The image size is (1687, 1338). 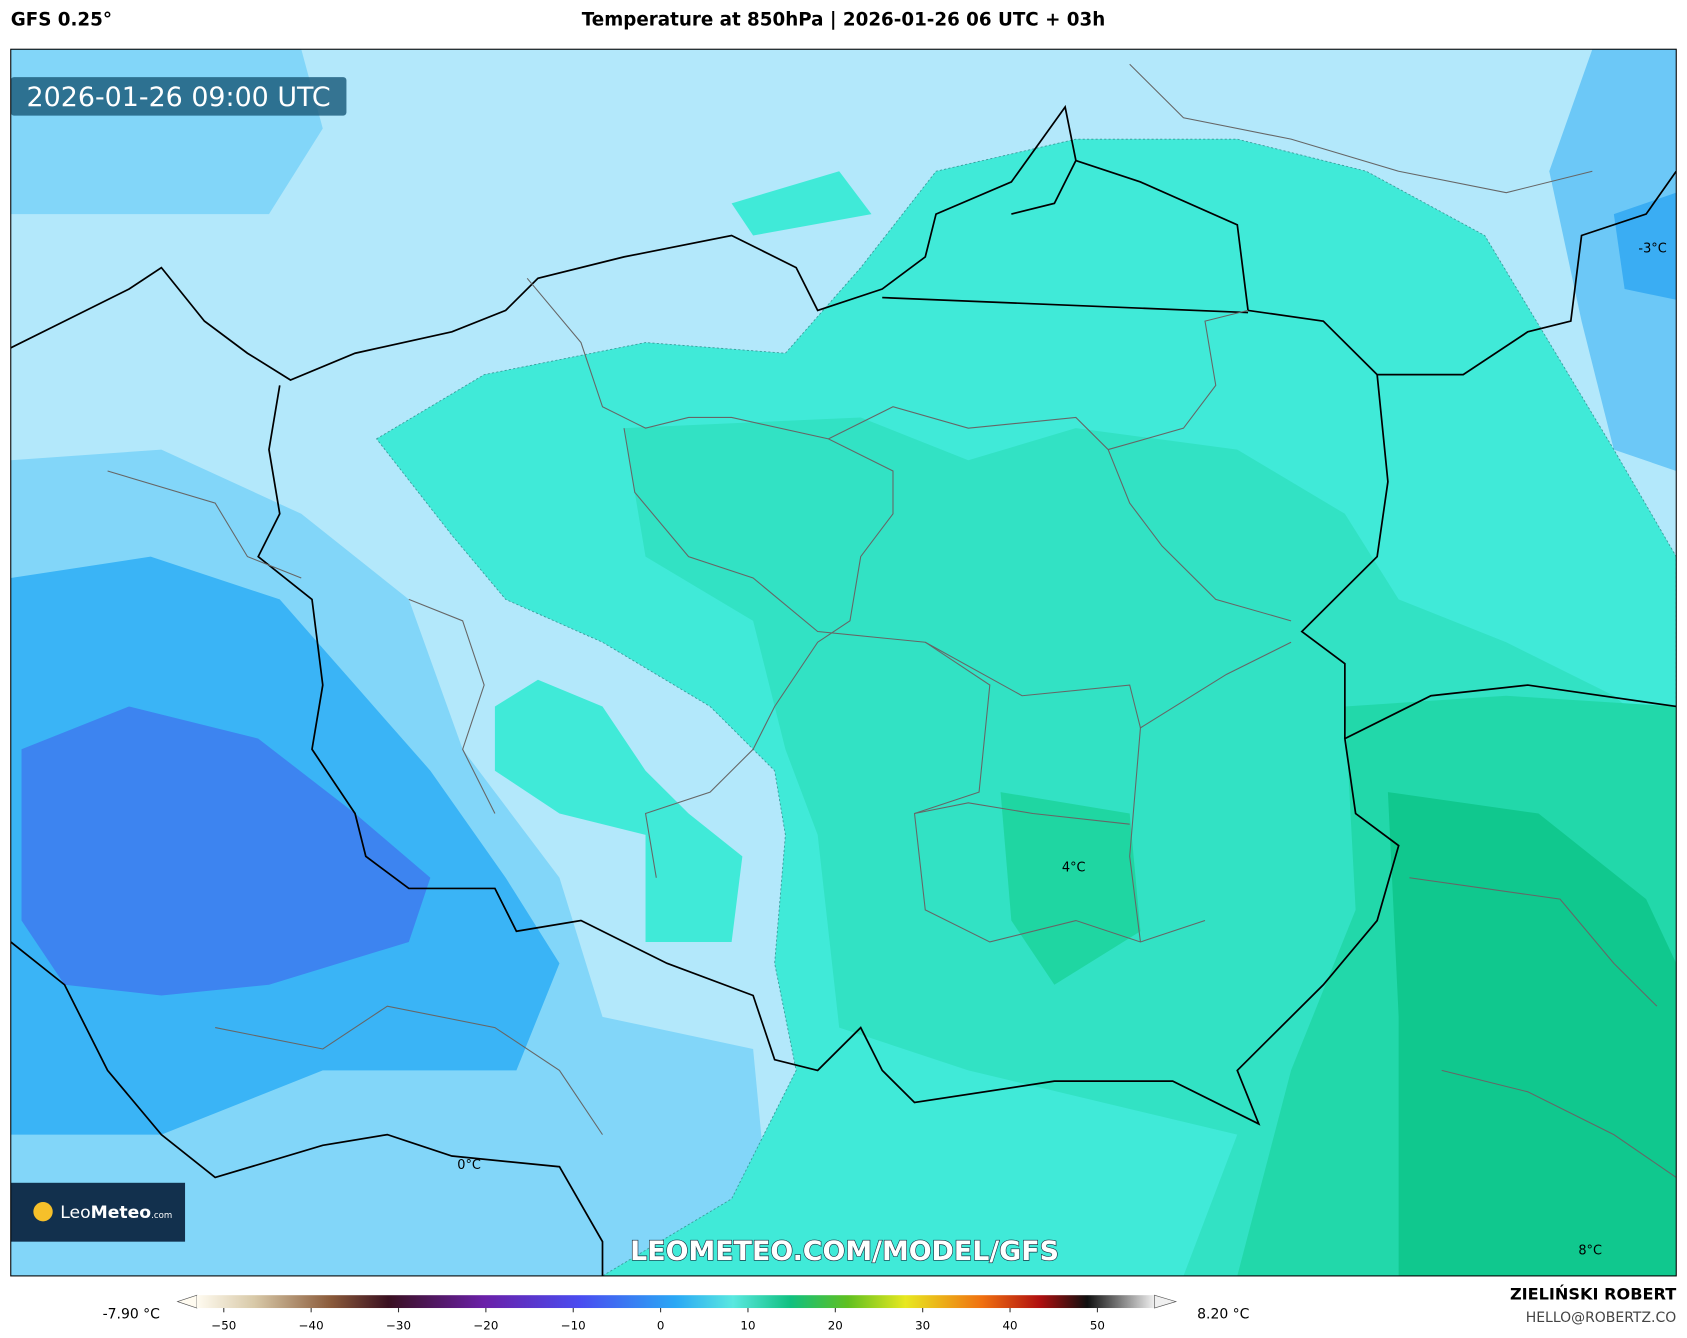 I want to click on logo-text: LeoMeteo.com, so click(x=116, y=1213).